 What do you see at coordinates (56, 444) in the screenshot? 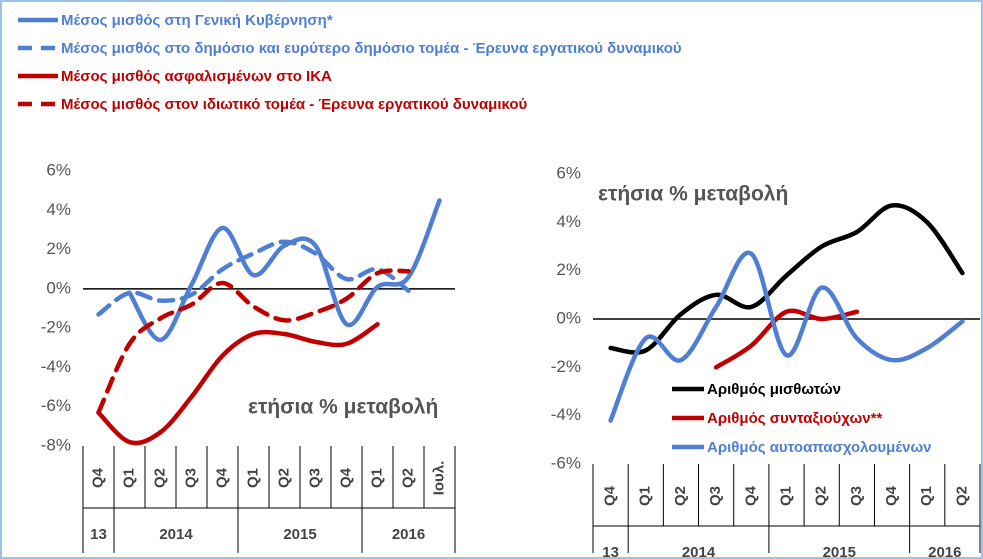
I see `y-tick-label: -8%` at bounding box center [56, 444].